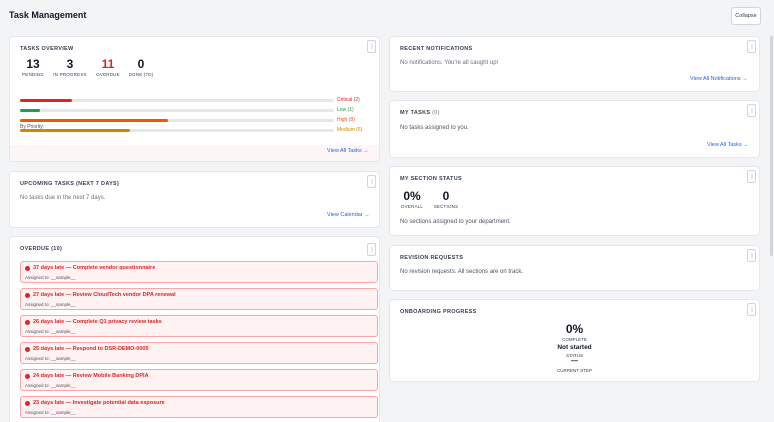 This screenshot has height=422, width=774. What do you see at coordinates (387, 17) in the screenshot?
I see `page-header: Task Management Collapse` at bounding box center [387, 17].